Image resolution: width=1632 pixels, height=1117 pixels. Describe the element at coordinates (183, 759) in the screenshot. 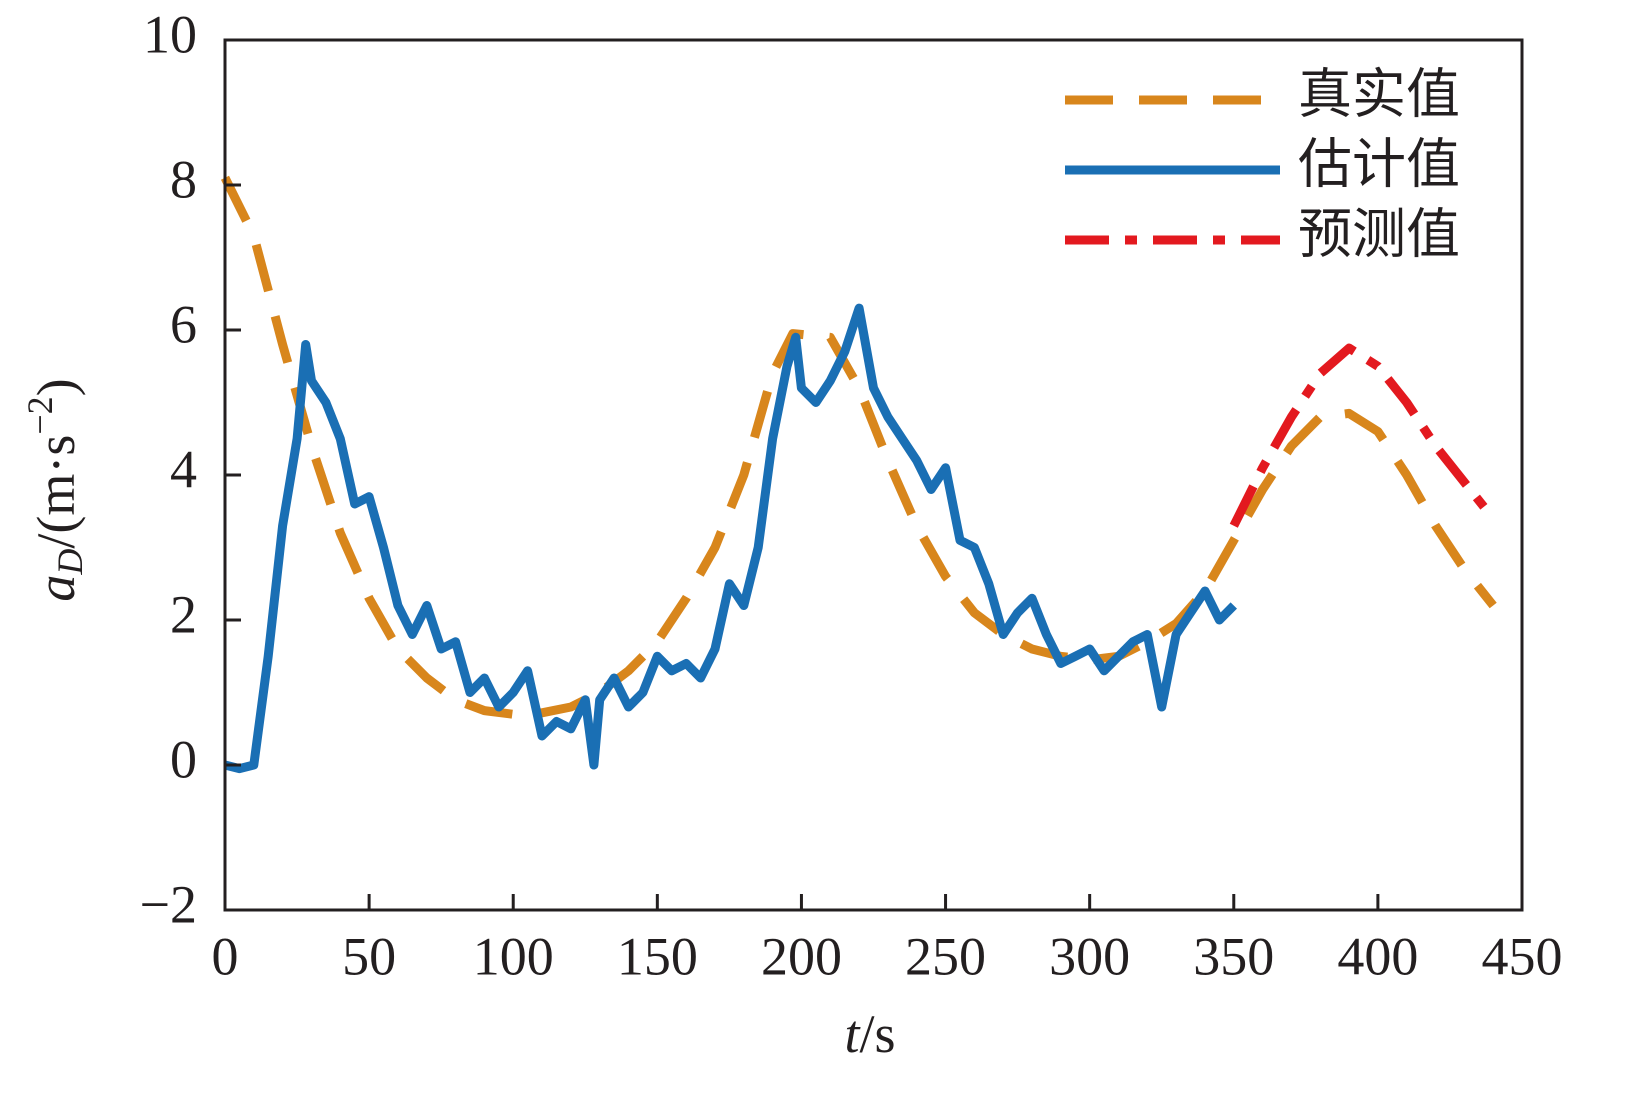

I see `y-tick-label: 0` at that location.